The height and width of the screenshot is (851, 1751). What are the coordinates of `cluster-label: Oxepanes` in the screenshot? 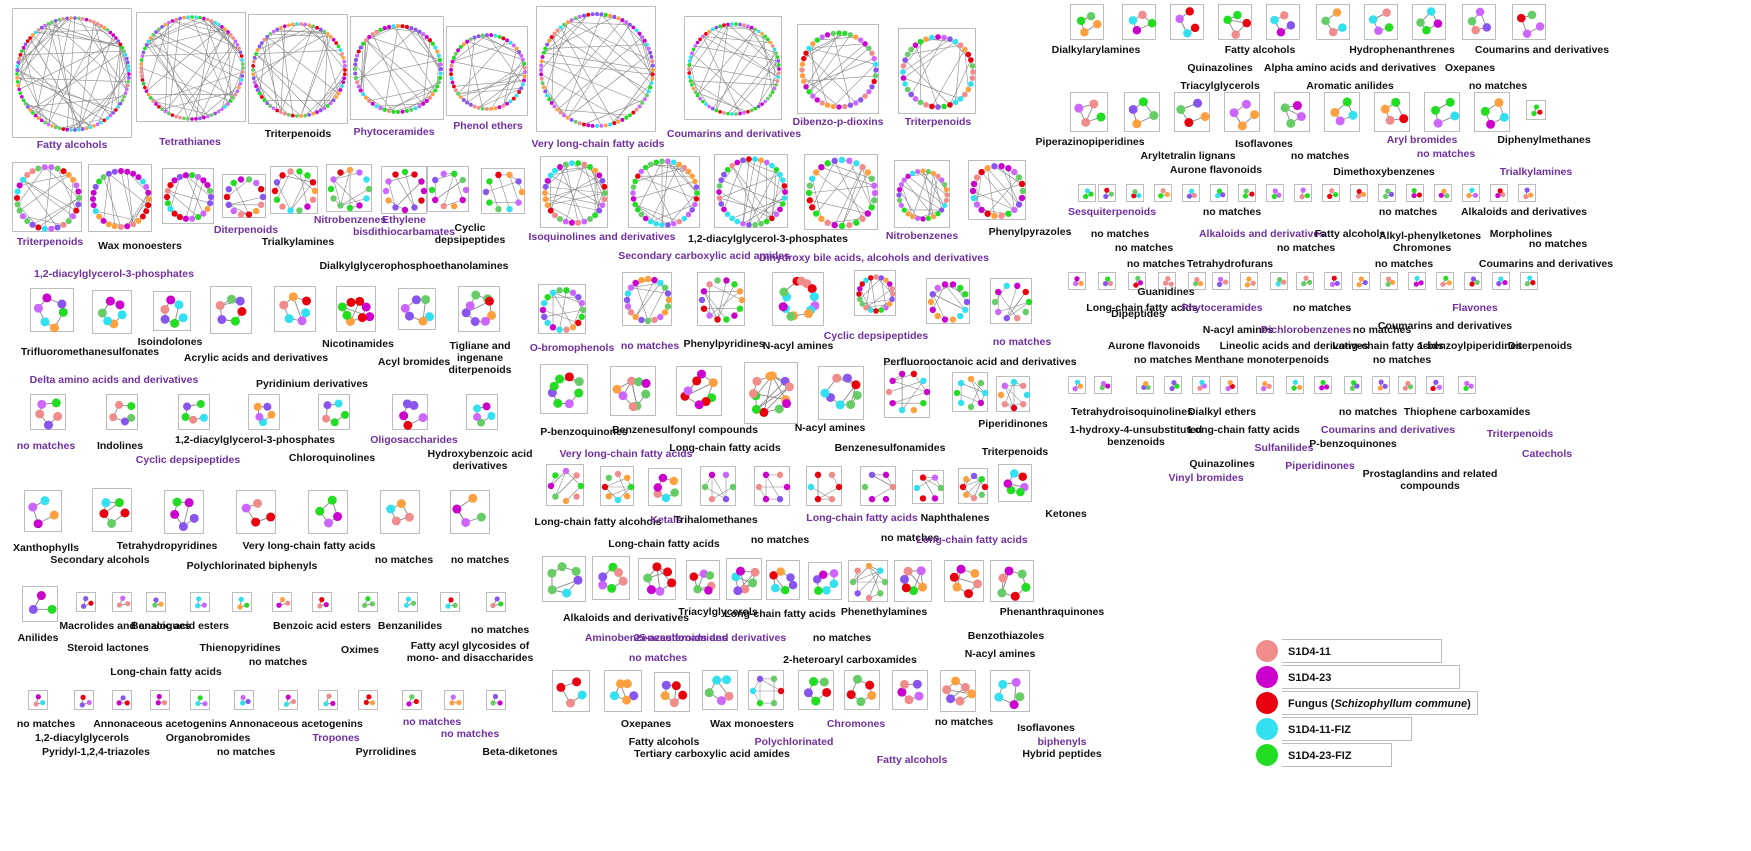 It's located at (1470, 68).